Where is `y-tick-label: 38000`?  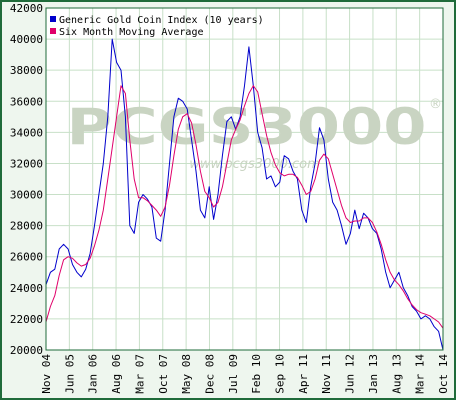
y-tick-label: 38000 is located at coordinates (26, 70).